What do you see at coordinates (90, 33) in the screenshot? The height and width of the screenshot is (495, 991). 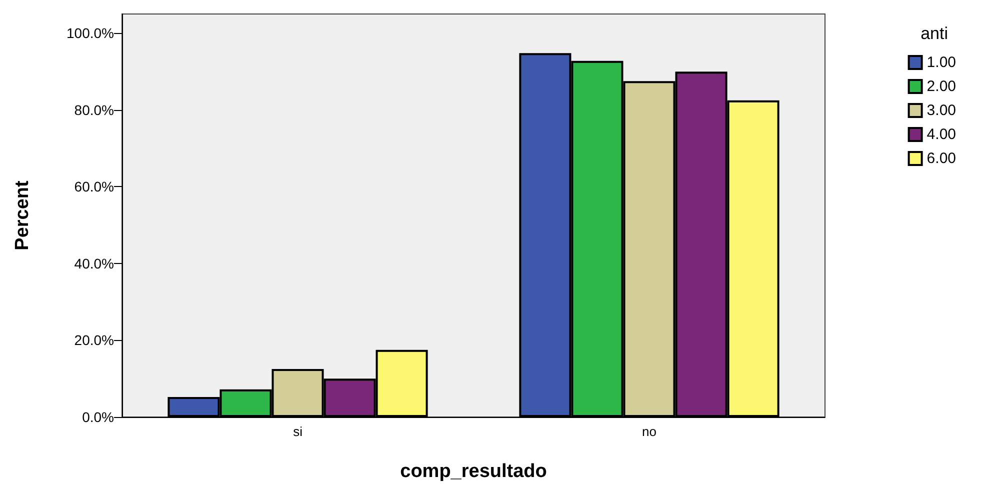 I see `y-tick-label: 100.0%` at bounding box center [90, 33].